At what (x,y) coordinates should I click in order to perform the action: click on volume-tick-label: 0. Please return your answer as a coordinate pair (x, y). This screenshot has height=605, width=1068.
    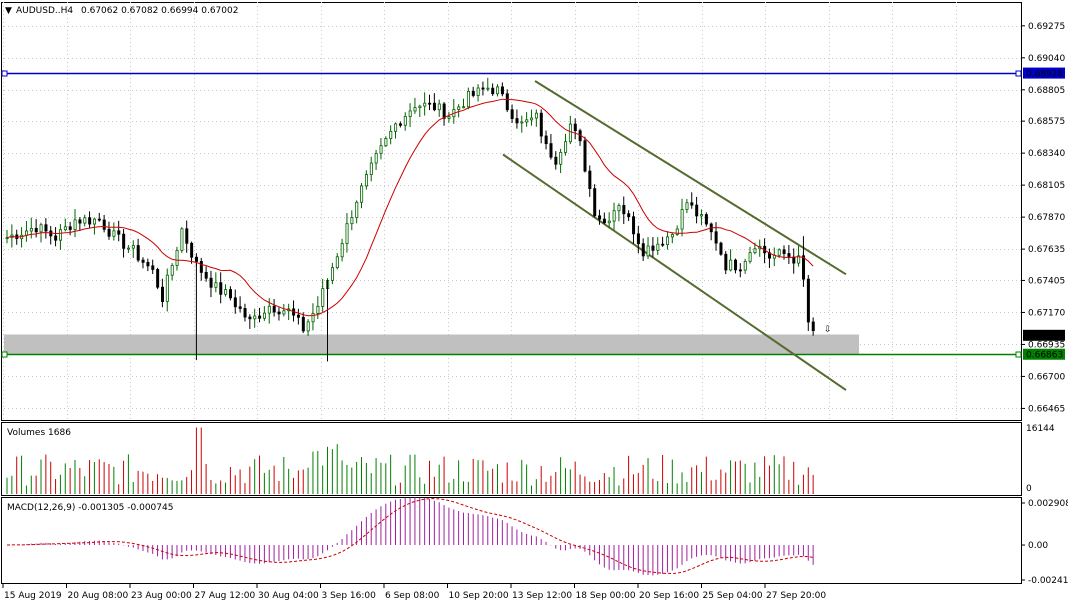
    Looking at the image, I should click on (1029, 489).